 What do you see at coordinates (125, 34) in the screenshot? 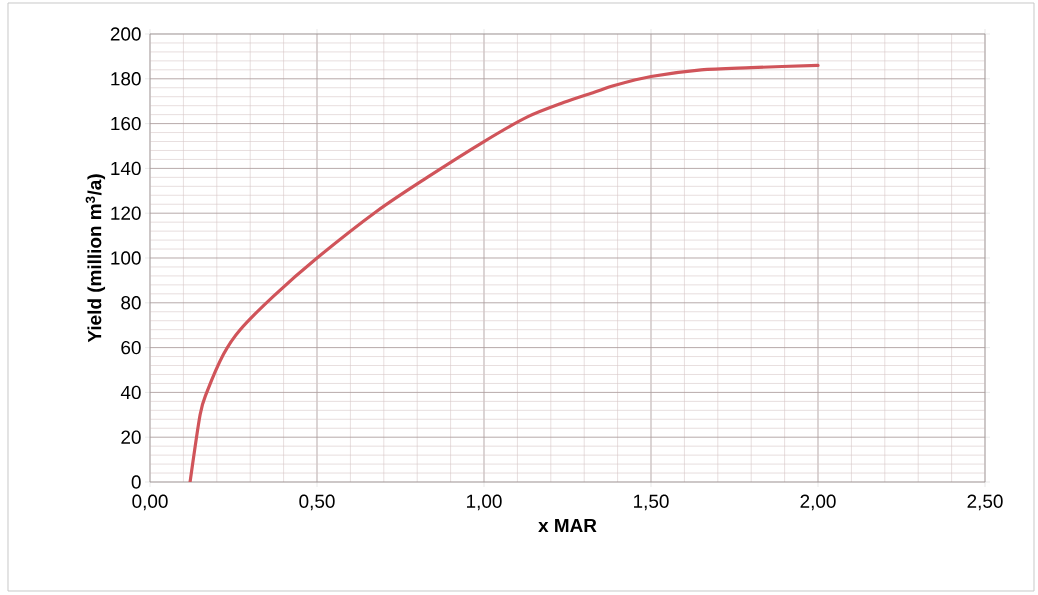
I see `y-tick-label: 200` at bounding box center [125, 34].